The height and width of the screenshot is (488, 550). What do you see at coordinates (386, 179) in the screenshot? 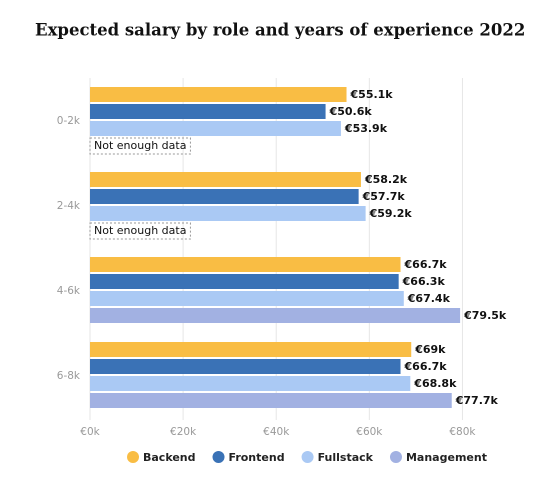
I see `value-label: €58.2k` at bounding box center [386, 179].